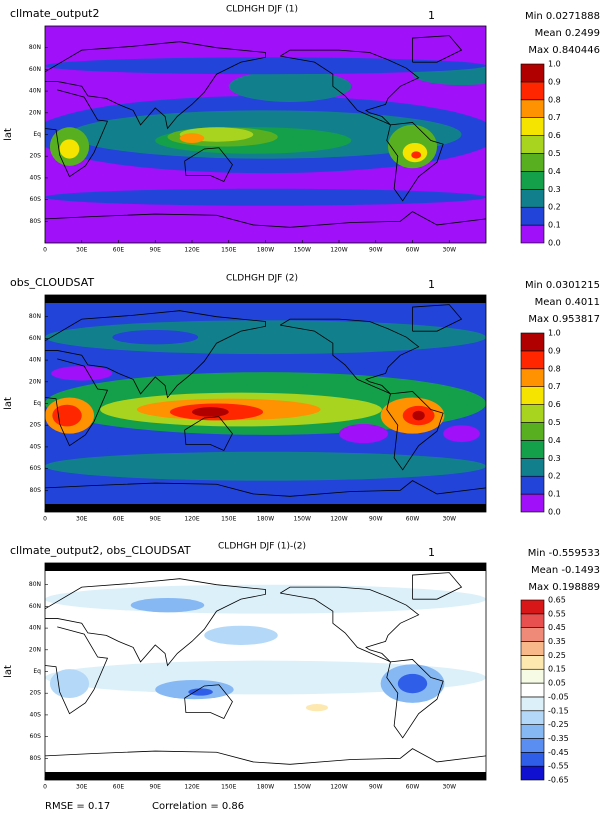  Describe the element at coordinates (562, 285) in the screenshot. I see `stat: Min 0.0301215` at that location.